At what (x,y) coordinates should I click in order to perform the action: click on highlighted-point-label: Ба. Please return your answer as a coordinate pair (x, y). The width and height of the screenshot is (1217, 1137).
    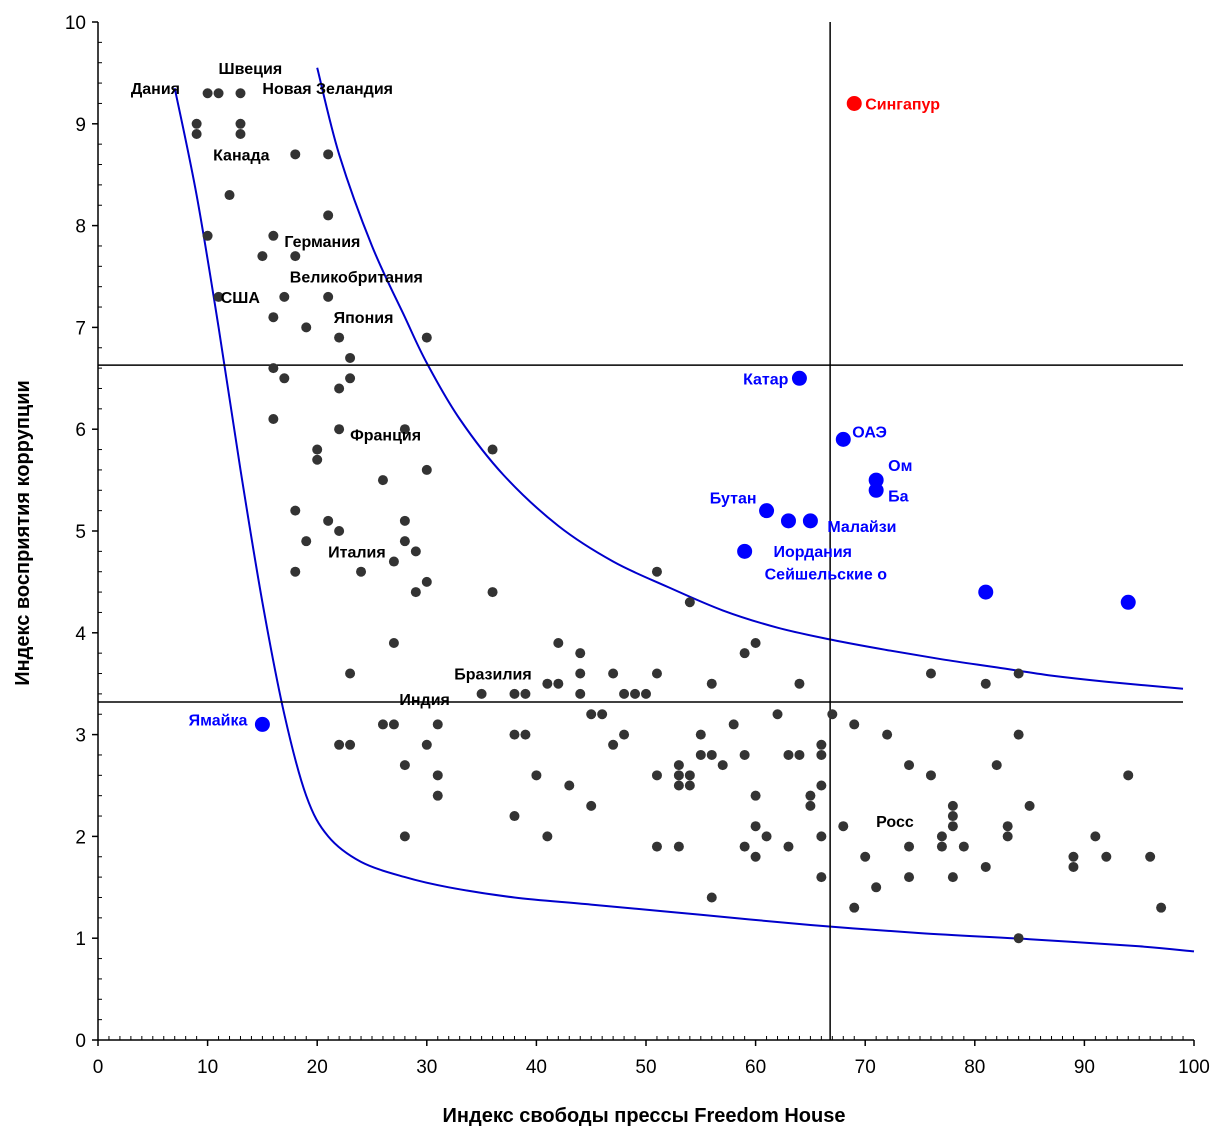
    Looking at the image, I should click on (898, 496).